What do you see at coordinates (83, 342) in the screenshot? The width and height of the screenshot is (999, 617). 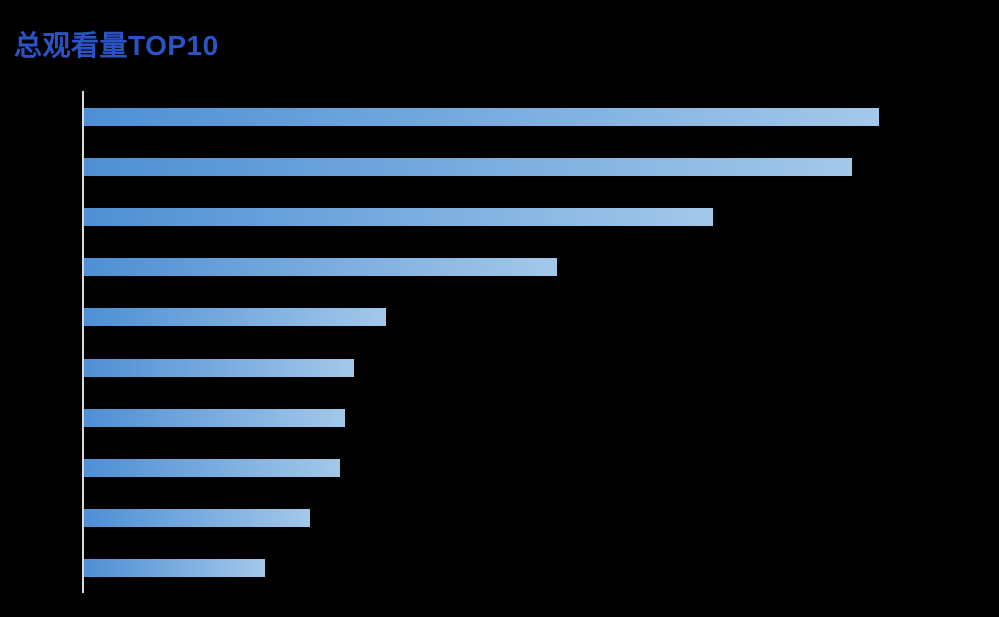 I see `y-axis-line` at bounding box center [83, 342].